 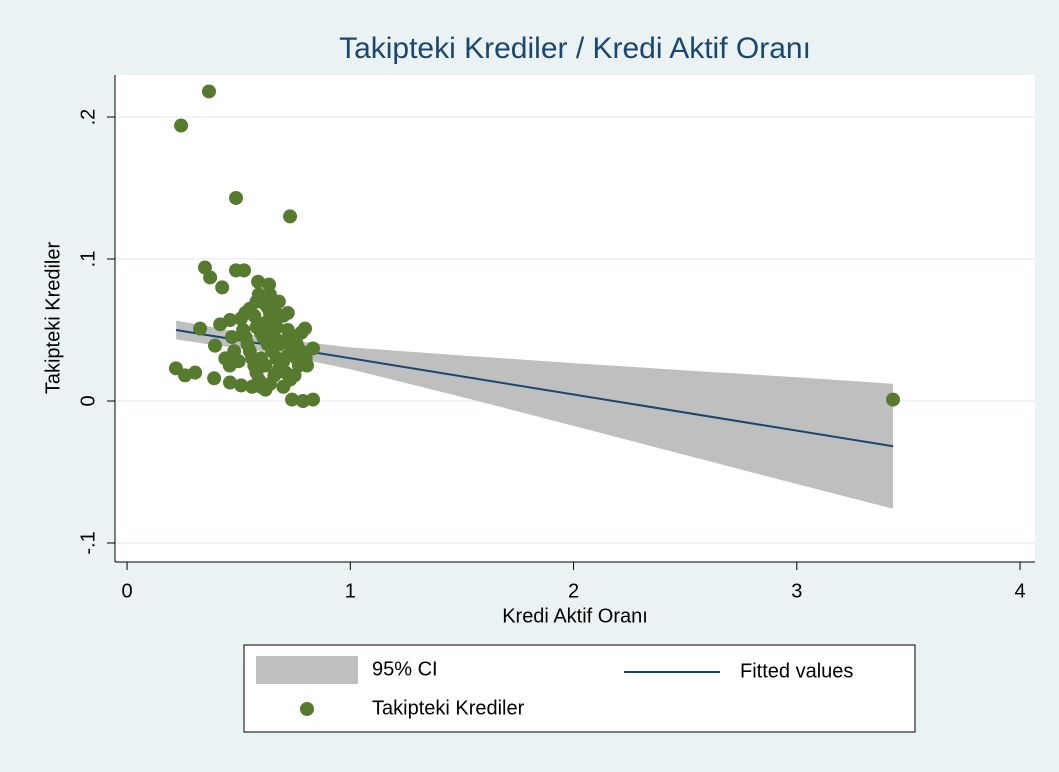 What do you see at coordinates (88, 542) in the screenshot?
I see `y-tick-label: -.1` at bounding box center [88, 542].